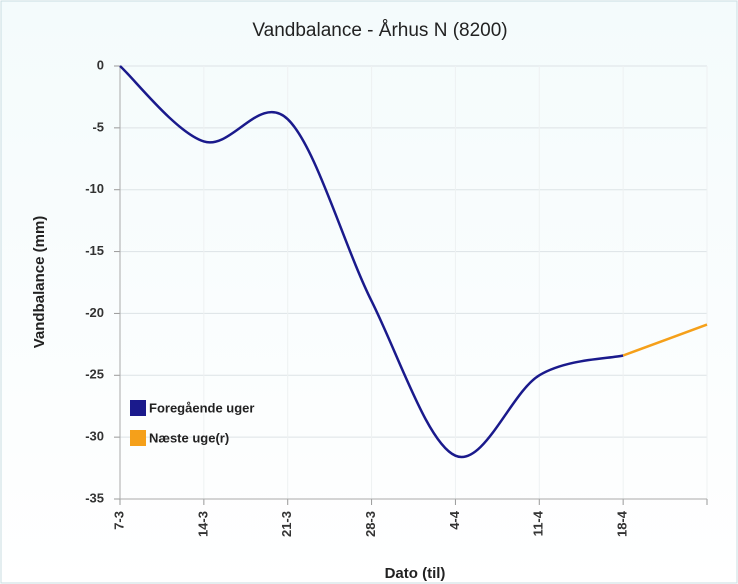 Image resolution: width=738 pixels, height=584 pixels. Describe the element at coordinates (202, 524) in the screenshot. I see `x-tick-label: 14-3` at that location.